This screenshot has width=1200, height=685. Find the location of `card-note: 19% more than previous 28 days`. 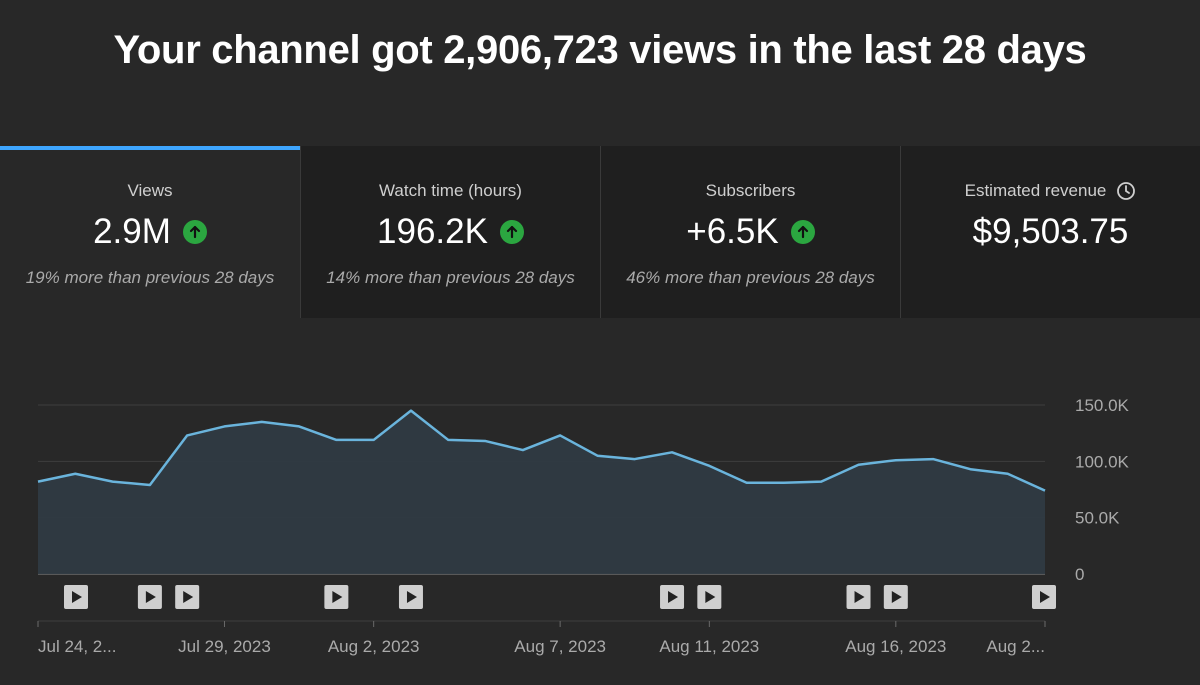

card-note: 19% more than previous 28 days is located at coordinates (150, 277).